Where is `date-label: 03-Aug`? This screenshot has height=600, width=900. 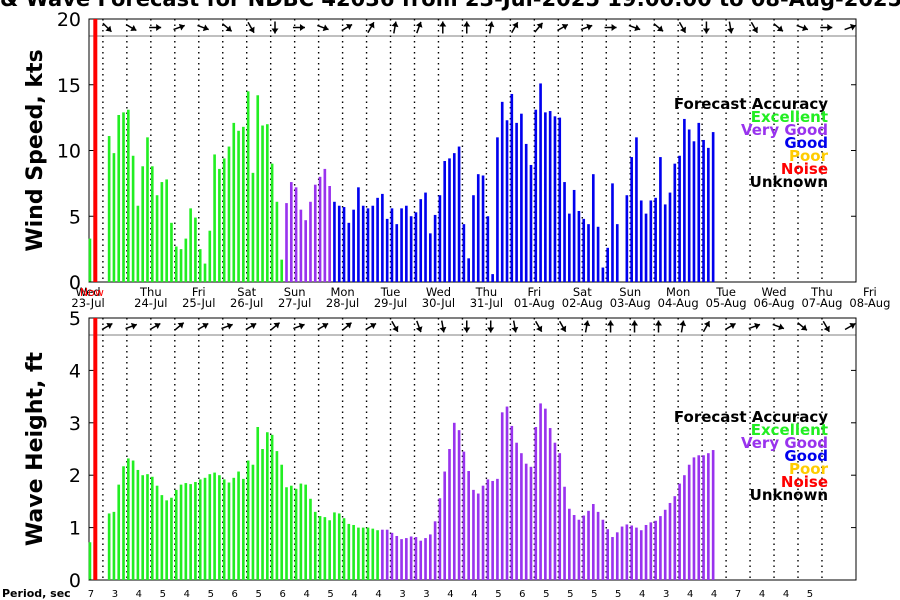
date-label: 03-Aug is located at coordinates (630, 303).